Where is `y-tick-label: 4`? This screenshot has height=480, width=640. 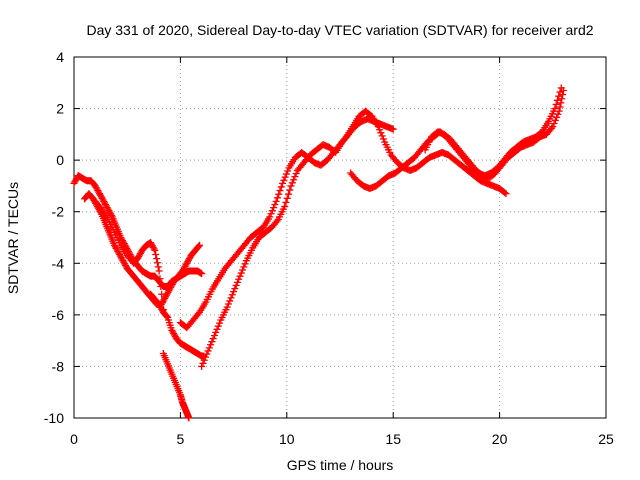 y-tick-label: 4 is located at coordinates (60, 57).